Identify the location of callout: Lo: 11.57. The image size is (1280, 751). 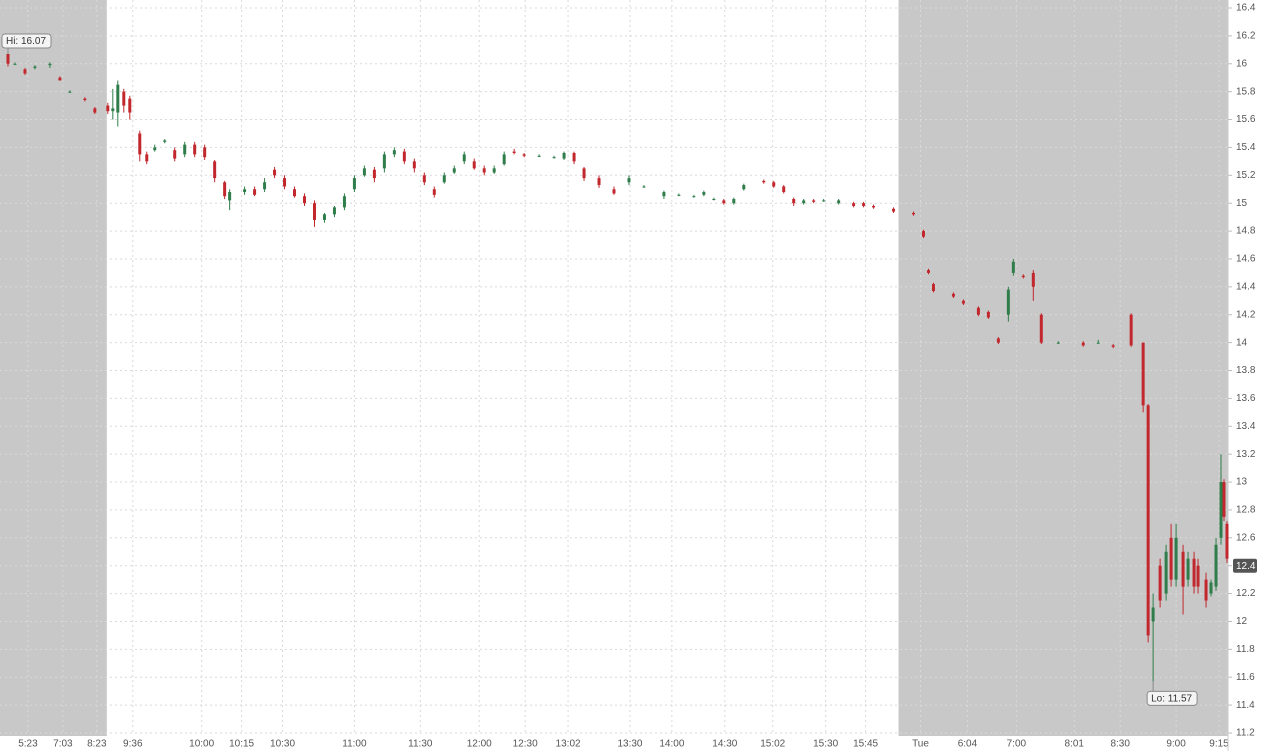
(1172, 698).